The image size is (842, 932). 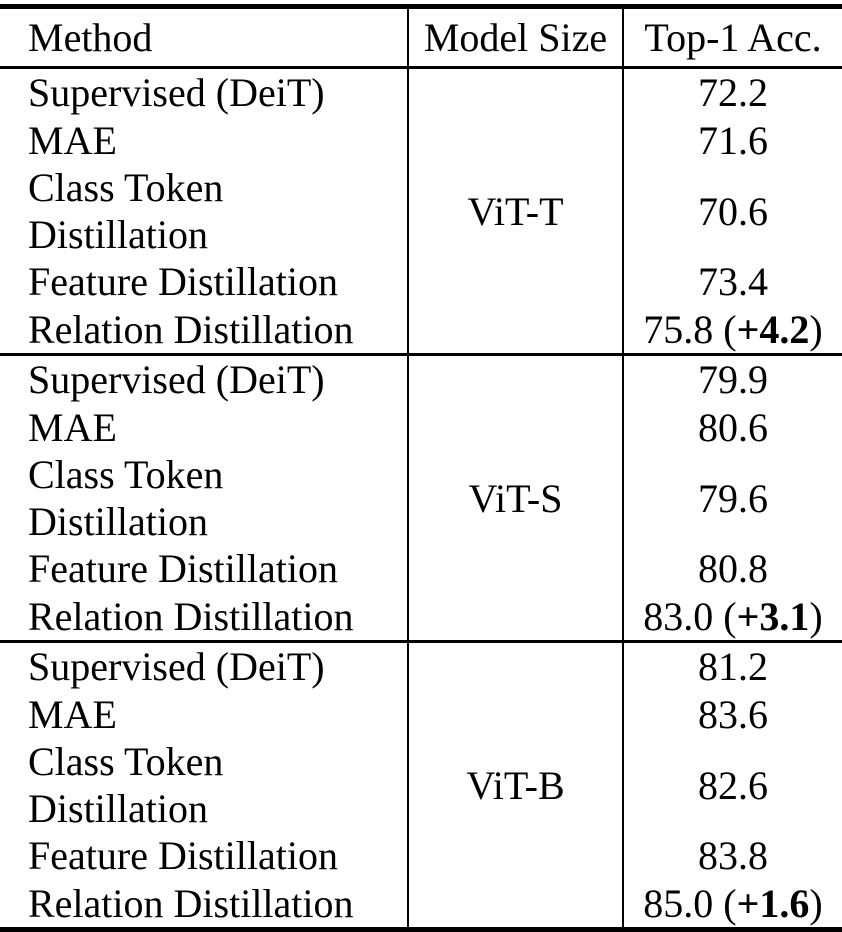 I want to click on acc-cell: 83.0 (+3.1), so click(x=732, y=617).